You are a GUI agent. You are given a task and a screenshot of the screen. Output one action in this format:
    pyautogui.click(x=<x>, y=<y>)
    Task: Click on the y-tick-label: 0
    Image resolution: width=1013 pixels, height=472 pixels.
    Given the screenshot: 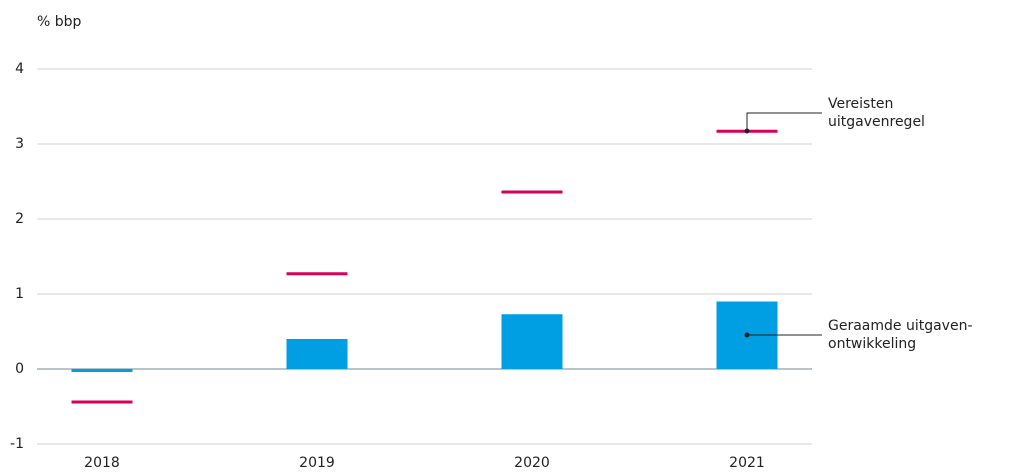 What is the action you would take?
    pyautogui.click(x=19, y=369)
    